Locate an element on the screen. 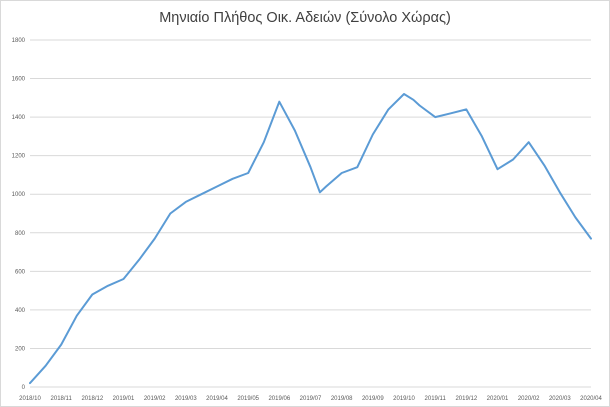  x-tick-label: 2019/03 is located at coordinates (186, 399).